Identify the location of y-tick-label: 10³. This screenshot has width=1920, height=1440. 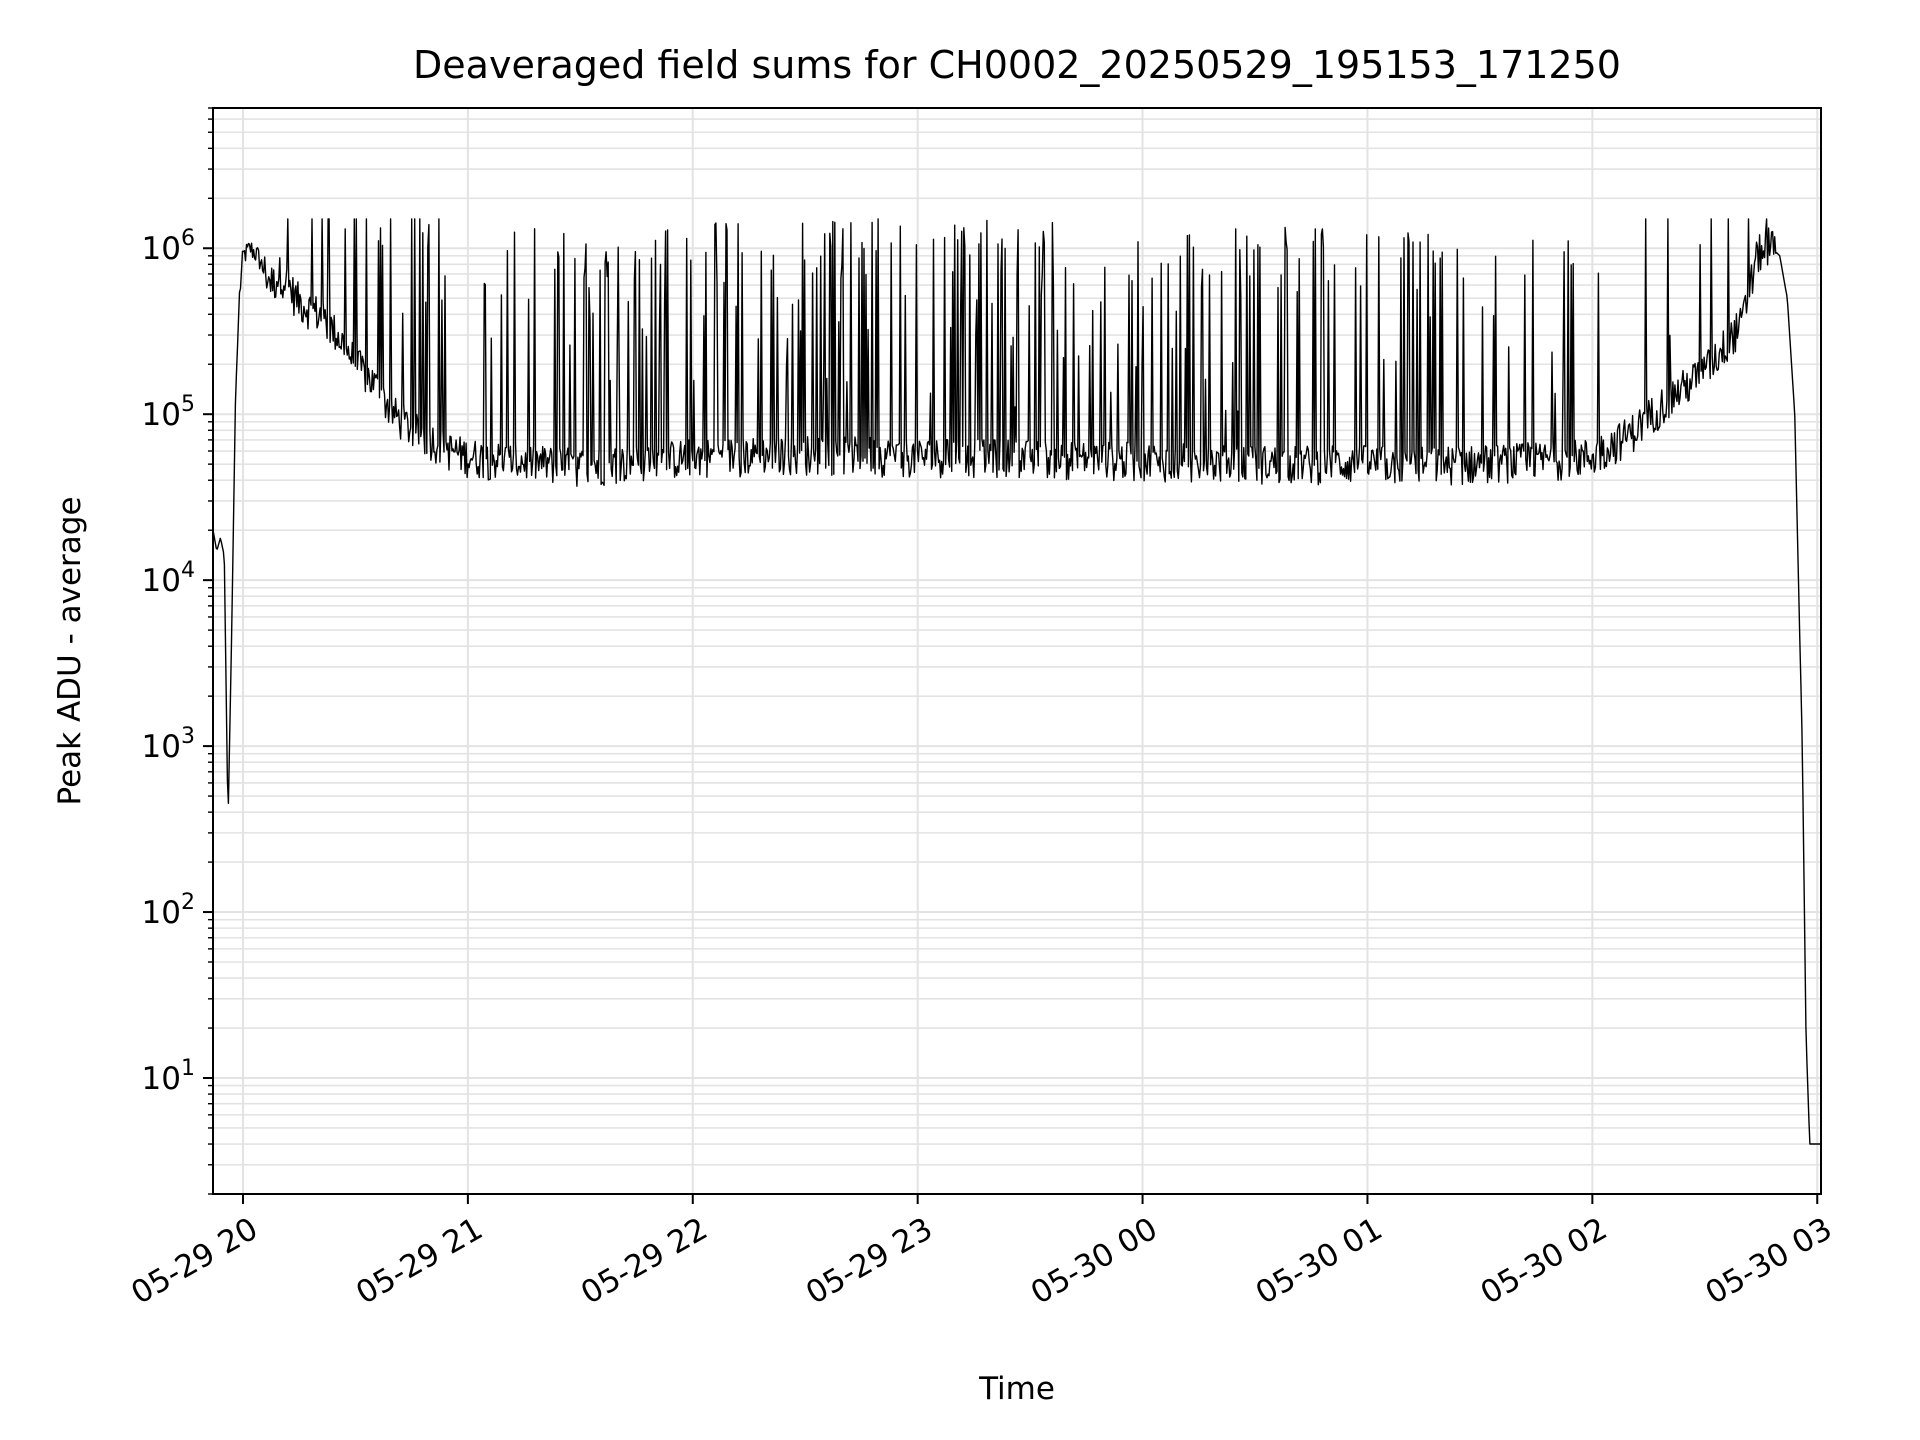
(168, 744).